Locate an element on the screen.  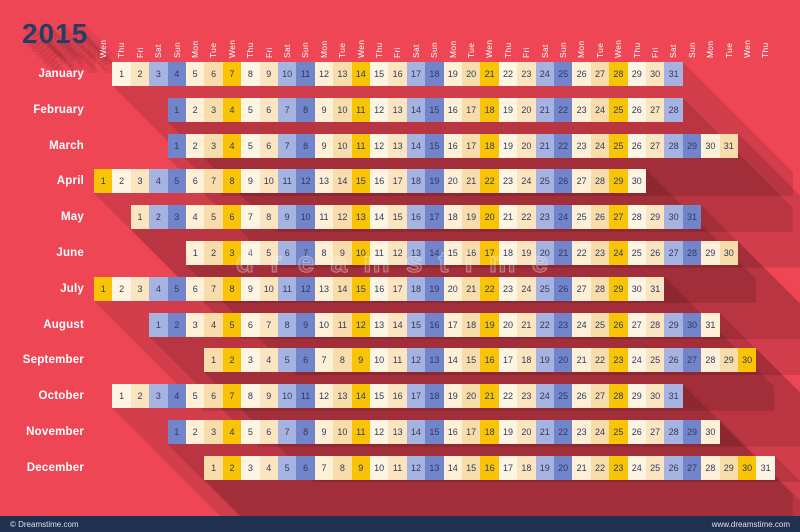
weekday-label: Sun is located at coordinates (176, 49).